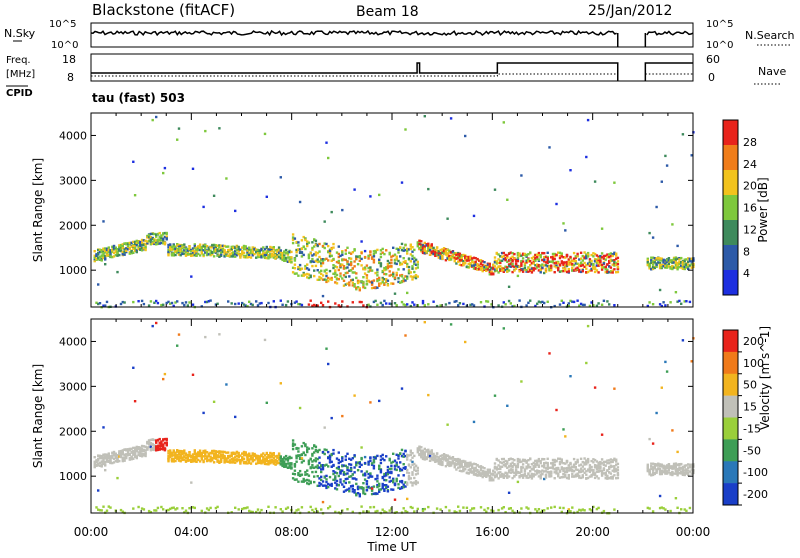 The width and height of the screenshot is (800, 558). I want to click on freq-label: Freq., so click(18, 60).